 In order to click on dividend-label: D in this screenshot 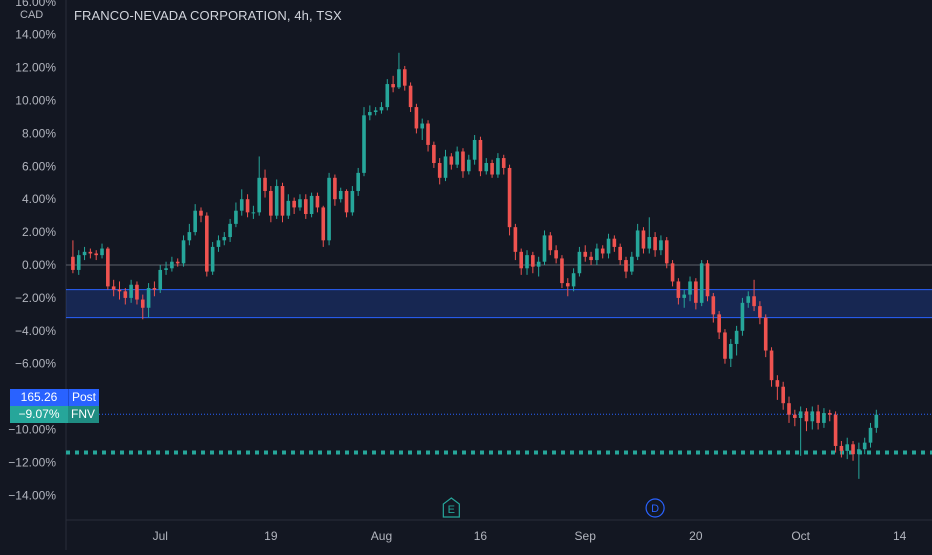, I will do `click(655, 509)`.